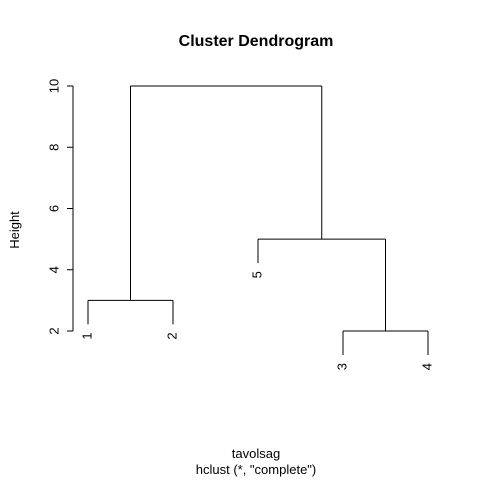 The width and height of the screenshot is (480, 485). I want to click on x-axis-label: tavolsag, so click(256, 453).